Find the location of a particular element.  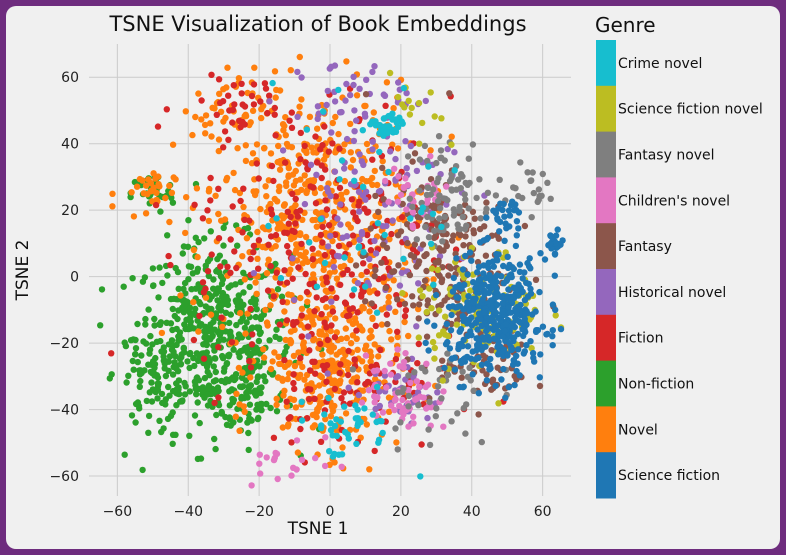

x-tick-label: 0 is located at coordinates (330, 512).